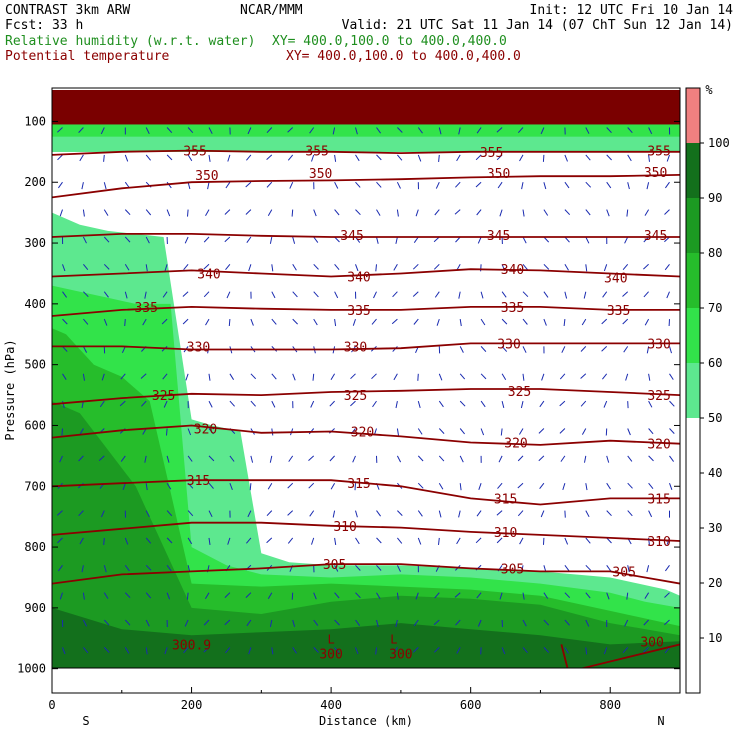 This screenshot has width=740, height=740. Describe the element at coordinates (366, 107) in the screenshot. I see `upper-band` at that location.